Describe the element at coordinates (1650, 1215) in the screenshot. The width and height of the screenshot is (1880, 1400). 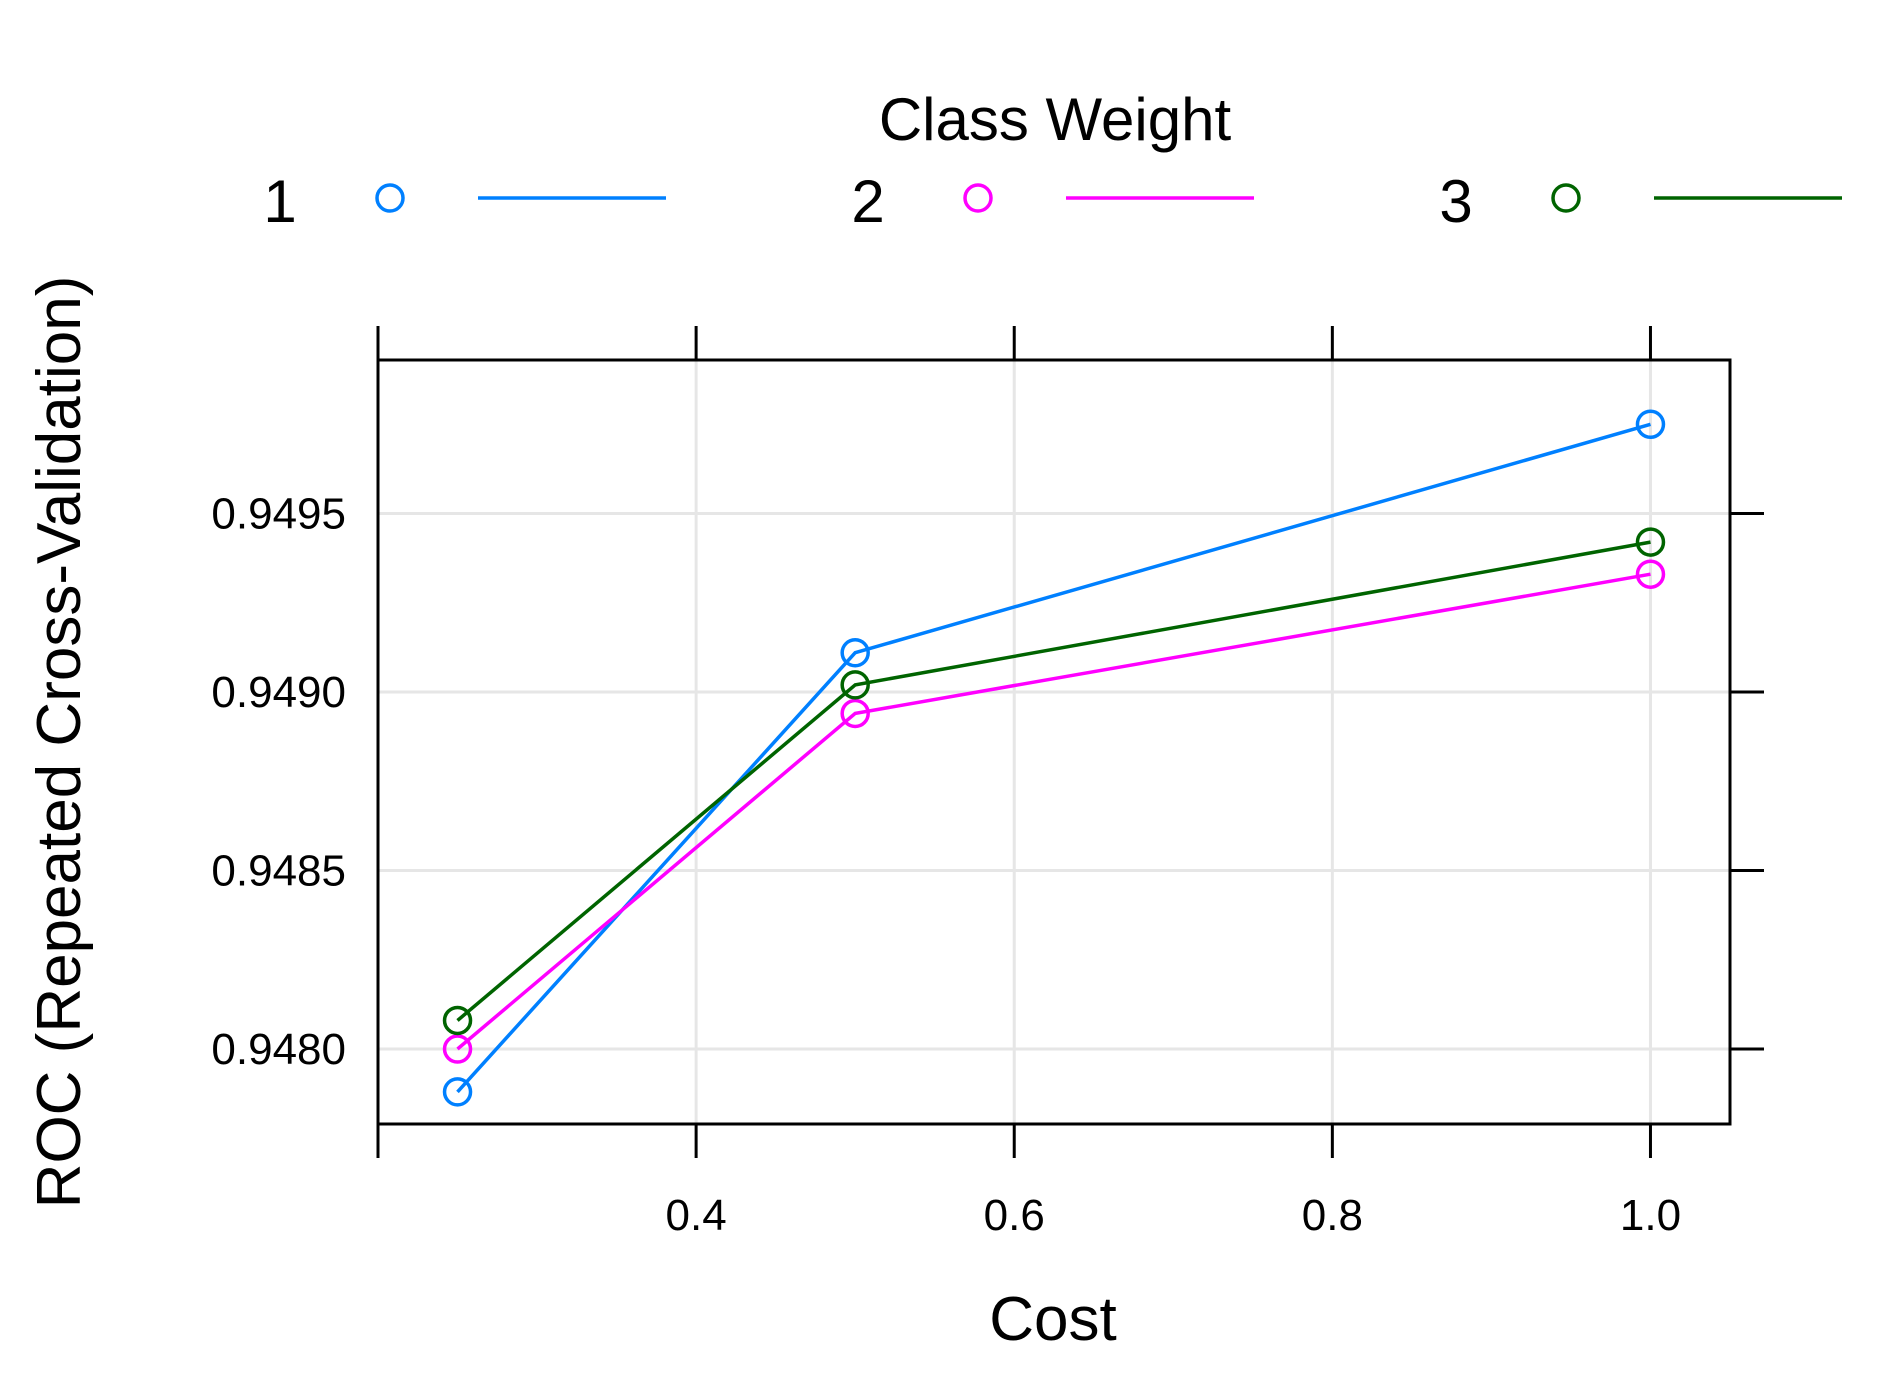
I see `x-tick-label: 1.0` at that location.